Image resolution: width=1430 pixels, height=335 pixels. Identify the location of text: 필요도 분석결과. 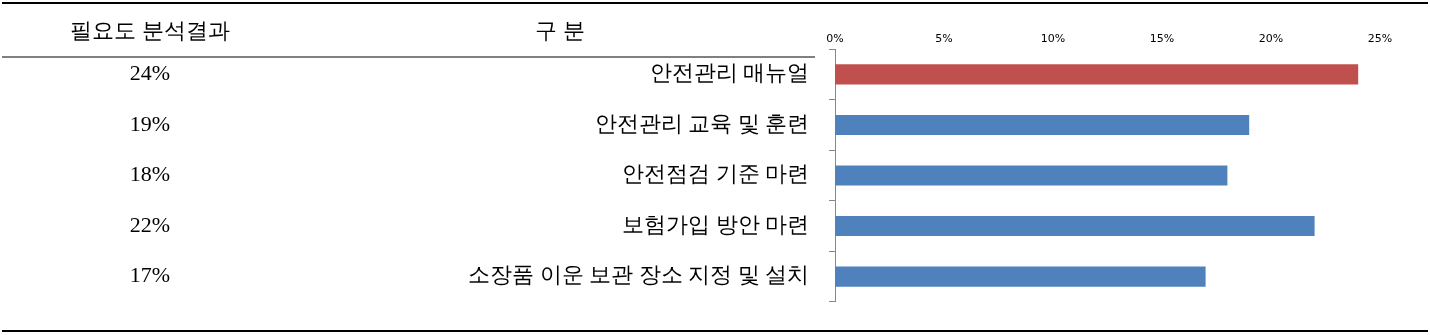
(150, 30).